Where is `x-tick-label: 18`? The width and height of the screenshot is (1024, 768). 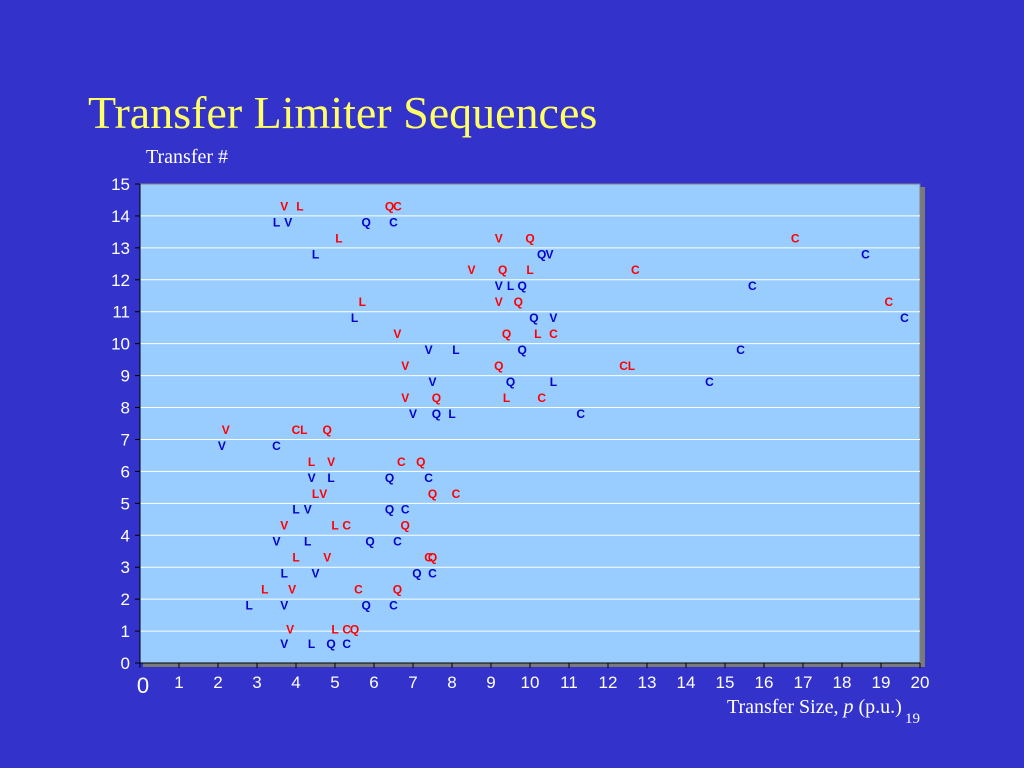
x-tick-label: 18 is located at coordinates (842, 682).